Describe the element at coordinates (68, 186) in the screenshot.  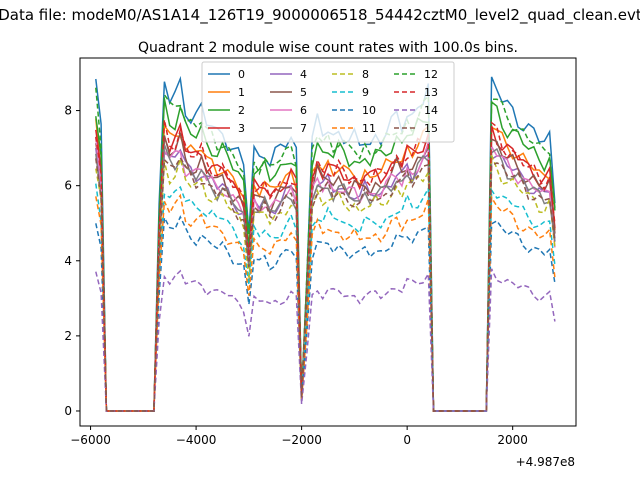
I see `y-tick-label: 6` at that location.